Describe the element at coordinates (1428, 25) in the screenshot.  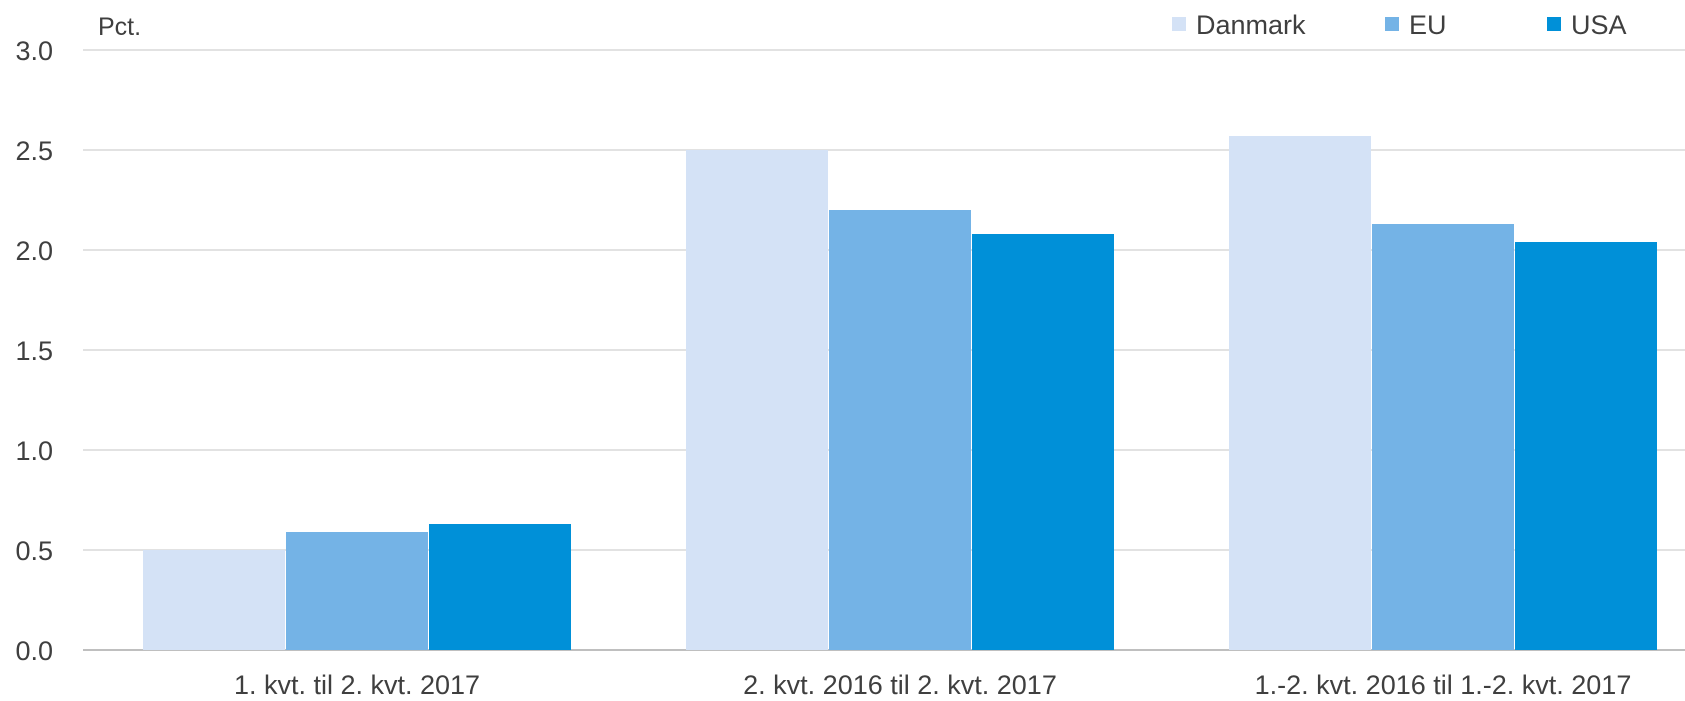
I see `legend-label: EU` at that location.